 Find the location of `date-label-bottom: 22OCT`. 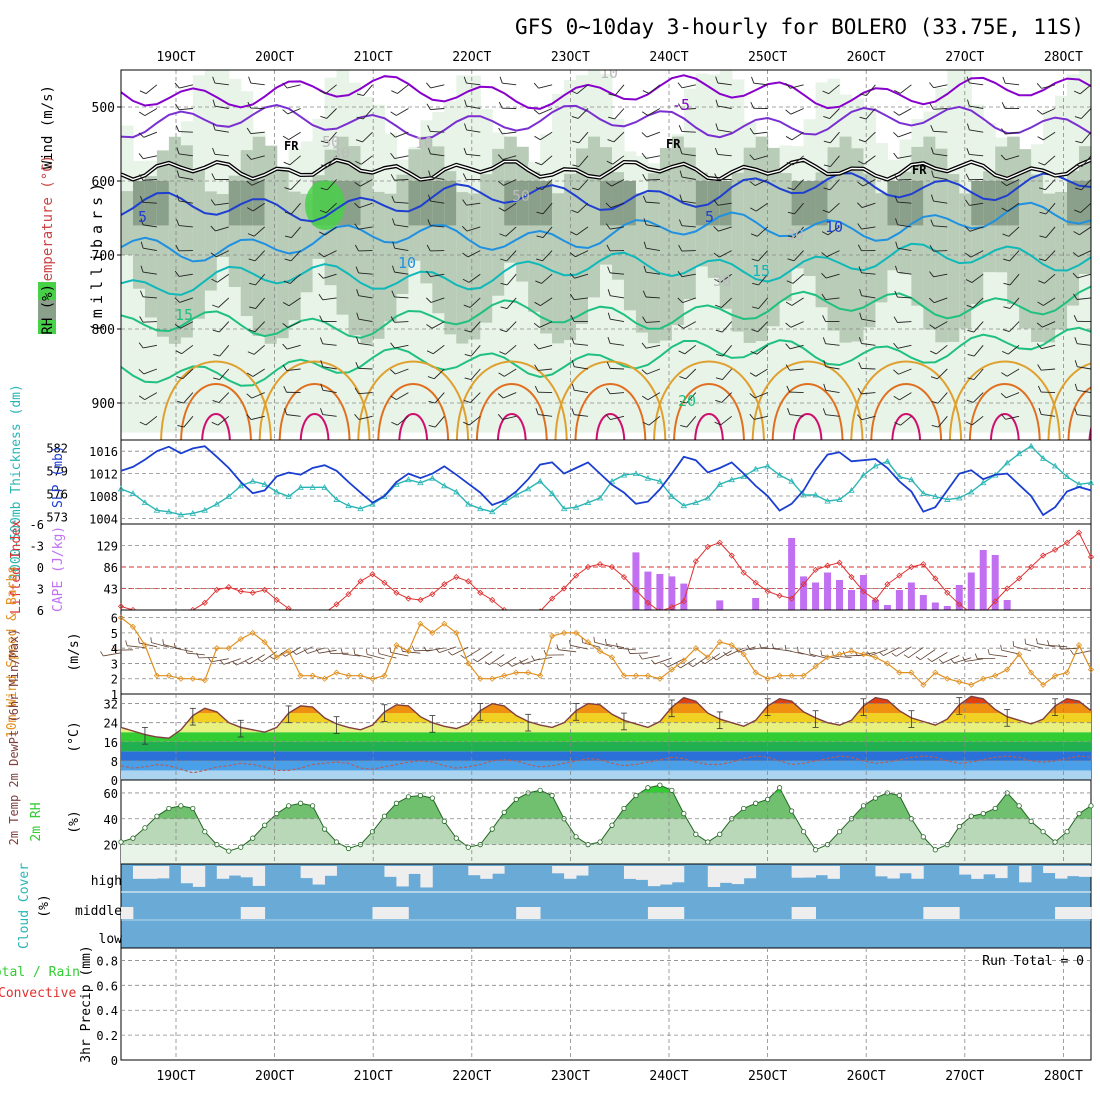

date-label-bottom: 22OCT is located at coordinates (471, 1076).